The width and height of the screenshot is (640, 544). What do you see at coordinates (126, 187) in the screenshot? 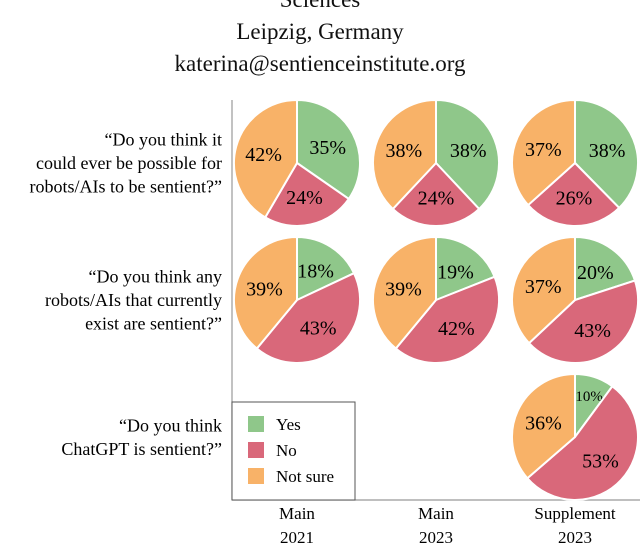
I see `row-question: robots/AIs to be sentient?”` at bounding box center [126, 187].